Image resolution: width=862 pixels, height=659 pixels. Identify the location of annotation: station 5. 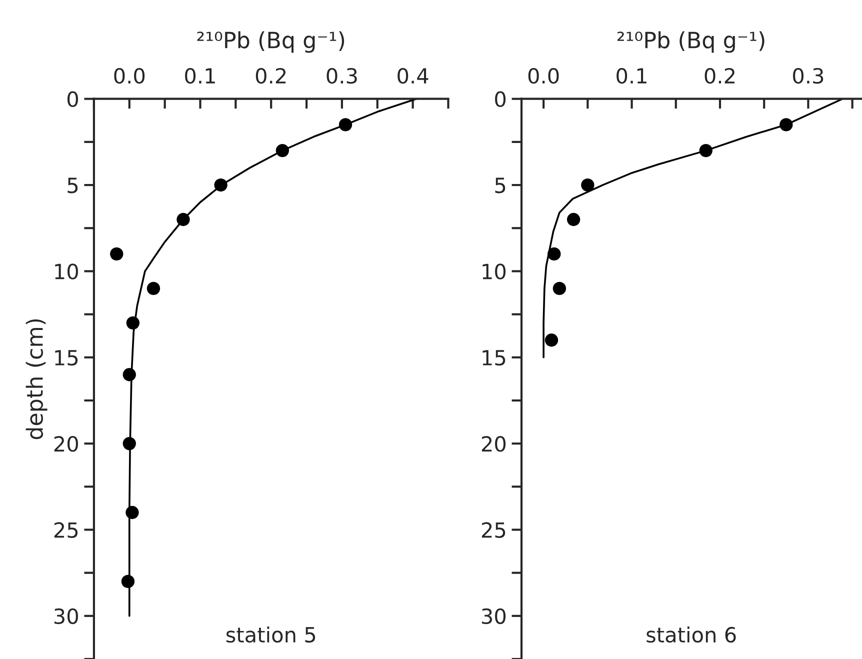
(271, 634).